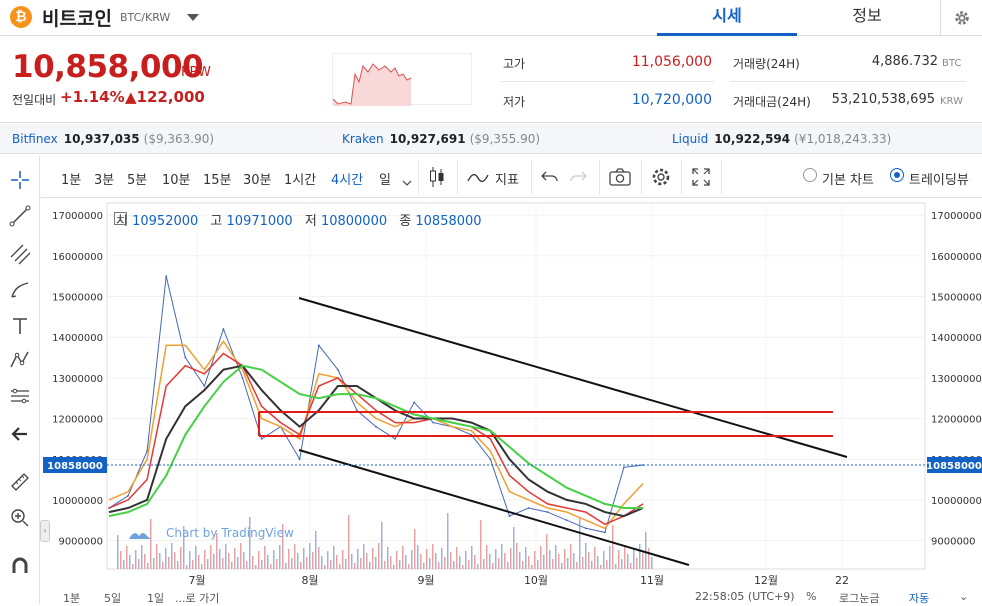 This screenshot has width=982, height=606. What do you see at coordinates (620, 179) in the screenshot?
I see `camera-icon` at bounding box center [620, 179].